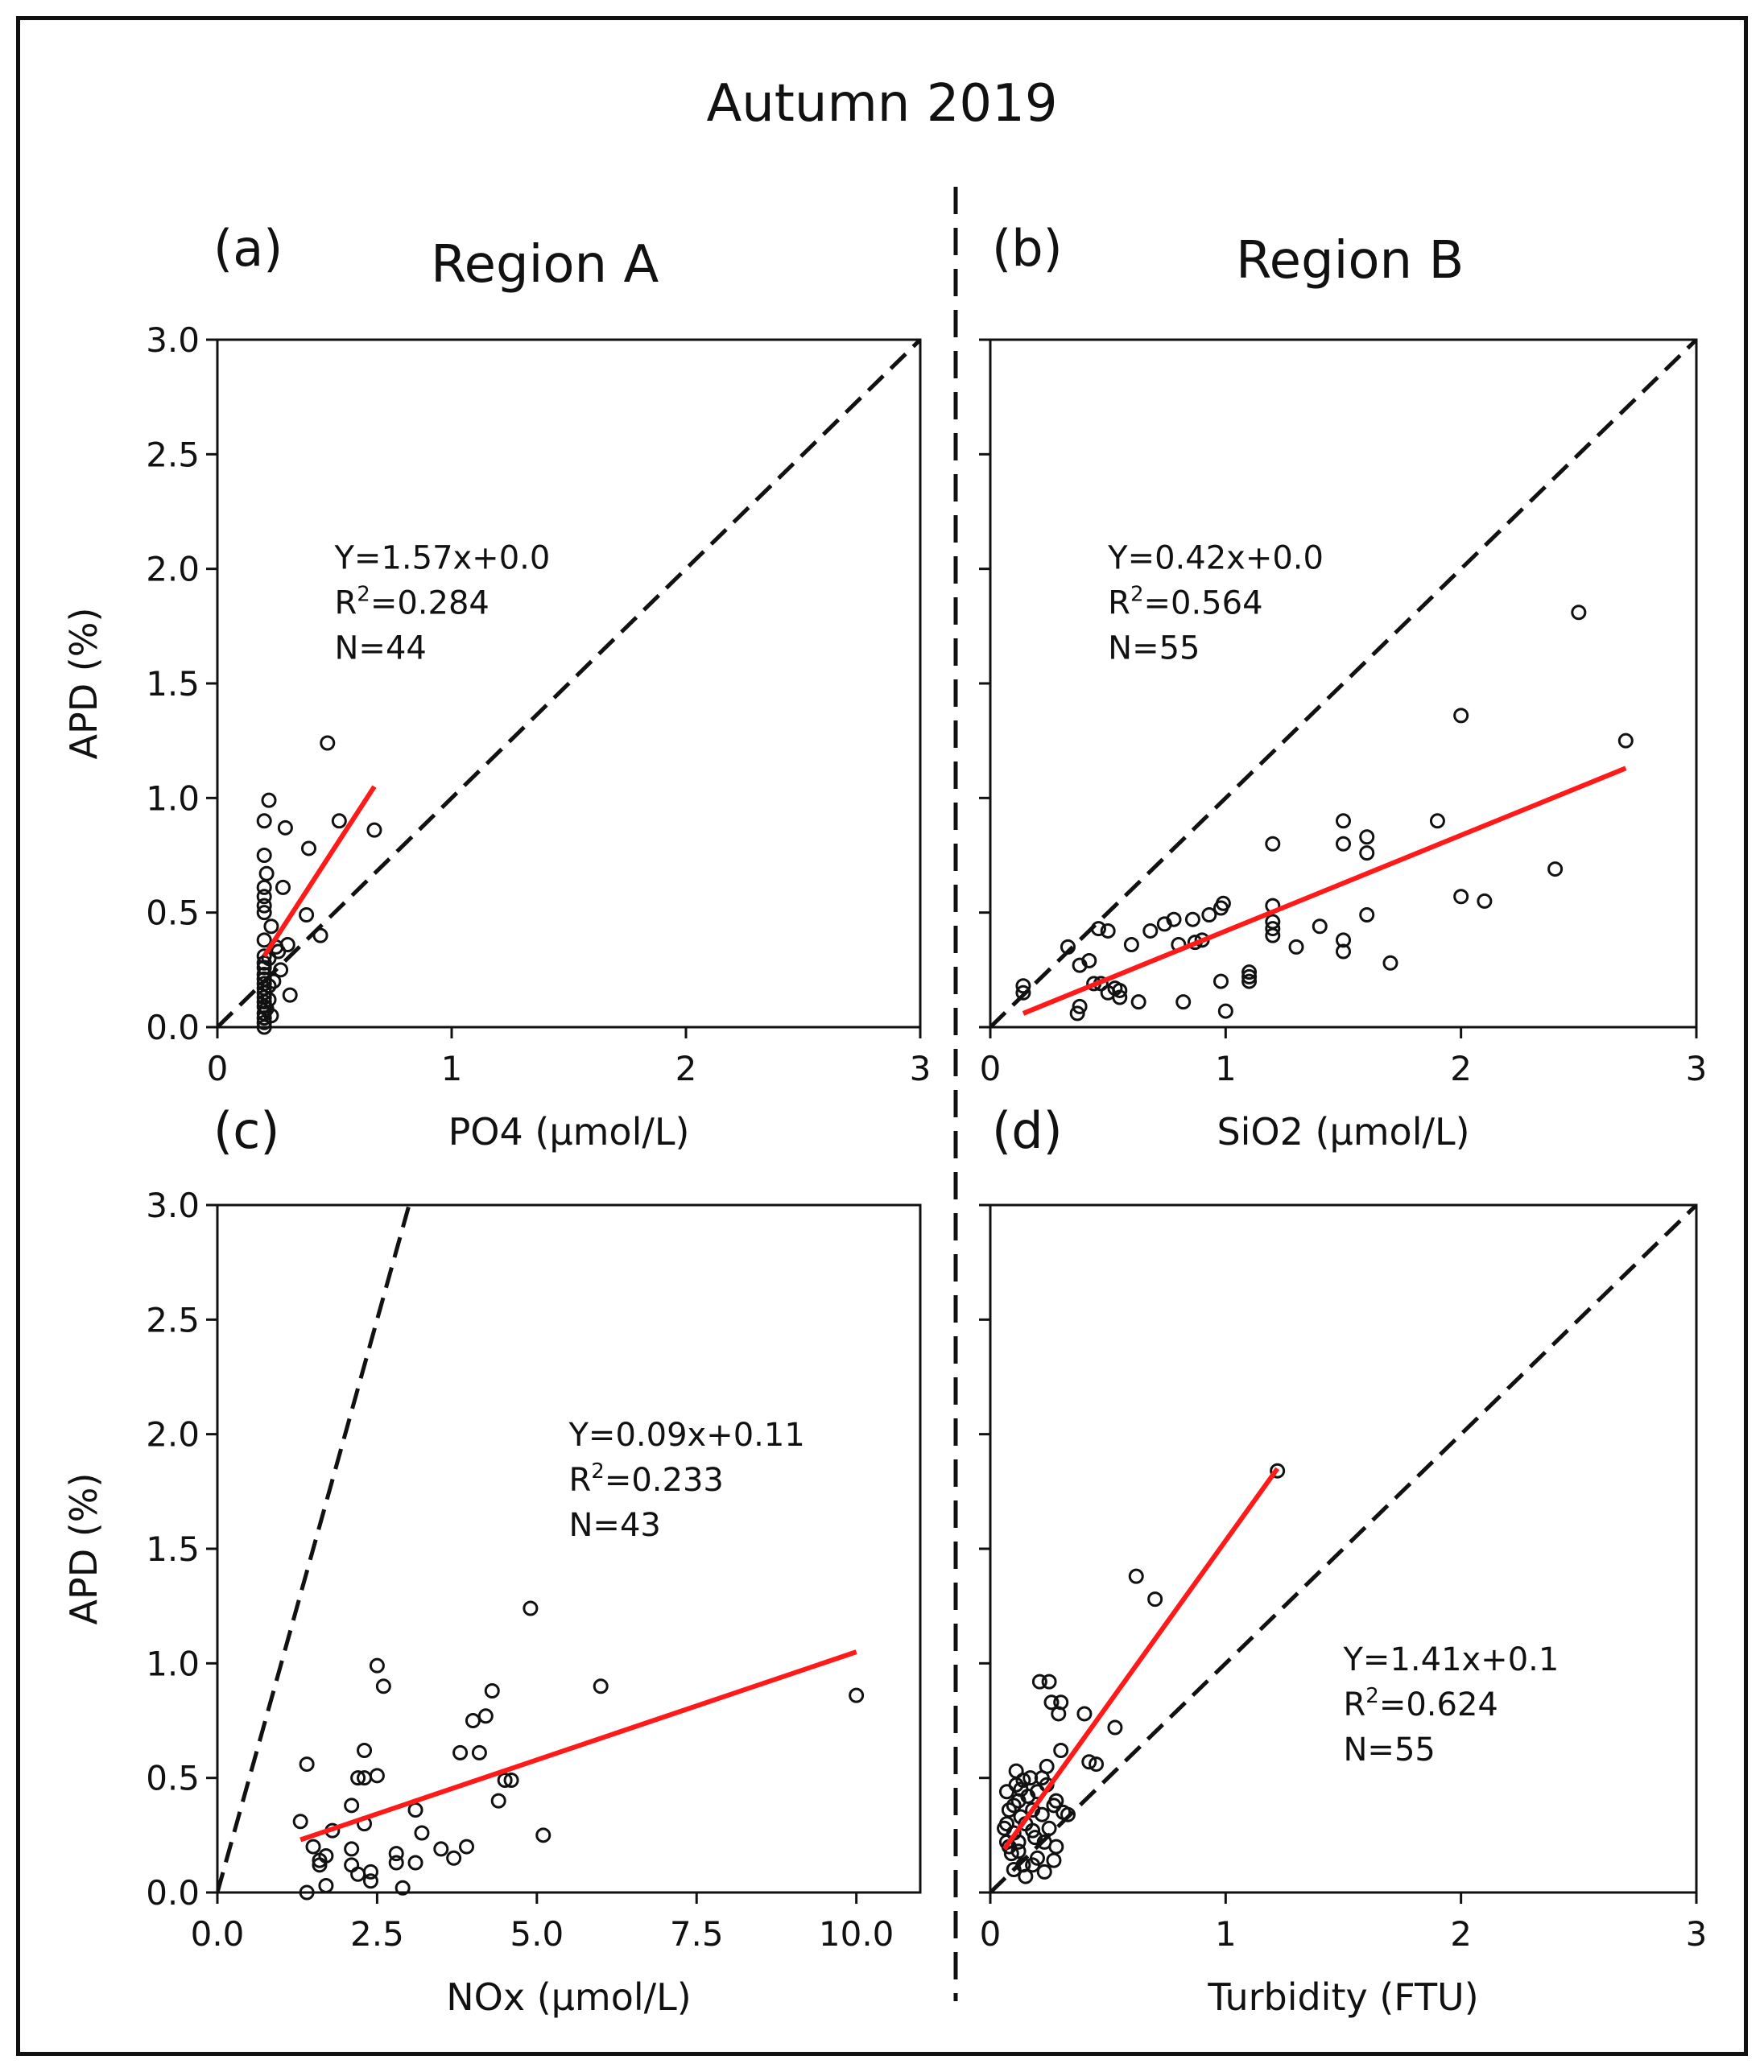 This screenshot has width=1764, height=2072. Describe the element at coordinates (218, 1934) in the screenshot. I see `xtick-label: 0.0` at that location.